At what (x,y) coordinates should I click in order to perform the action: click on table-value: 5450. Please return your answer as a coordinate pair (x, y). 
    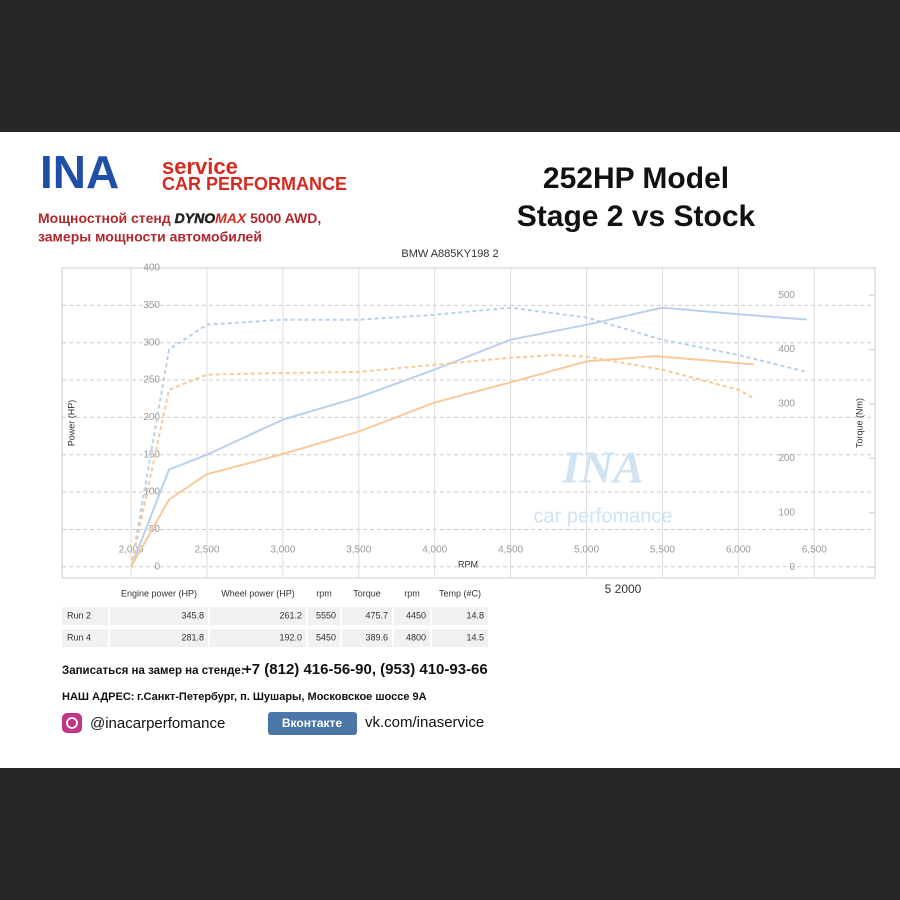
    Looking at the image, I should click on (326, 637).